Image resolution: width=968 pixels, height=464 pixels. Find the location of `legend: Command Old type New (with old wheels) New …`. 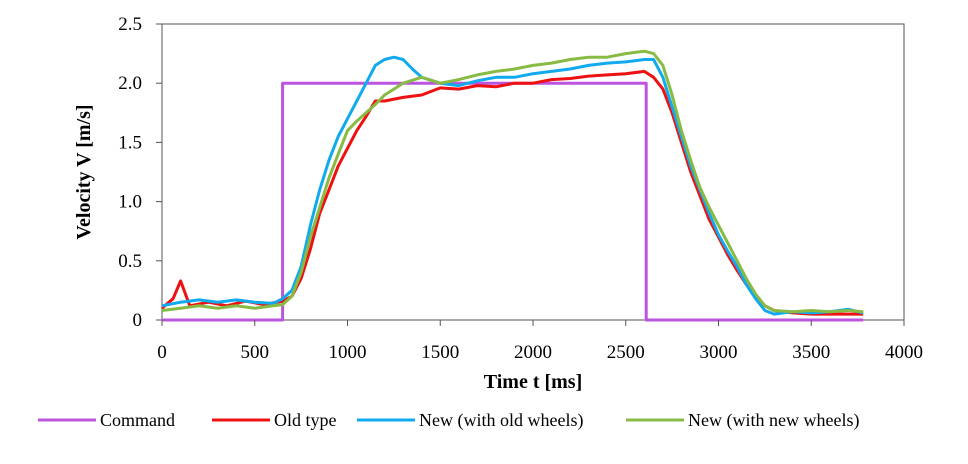

legend: Command Old type New (with old wheels) New … is located at coordinates (448, 420).